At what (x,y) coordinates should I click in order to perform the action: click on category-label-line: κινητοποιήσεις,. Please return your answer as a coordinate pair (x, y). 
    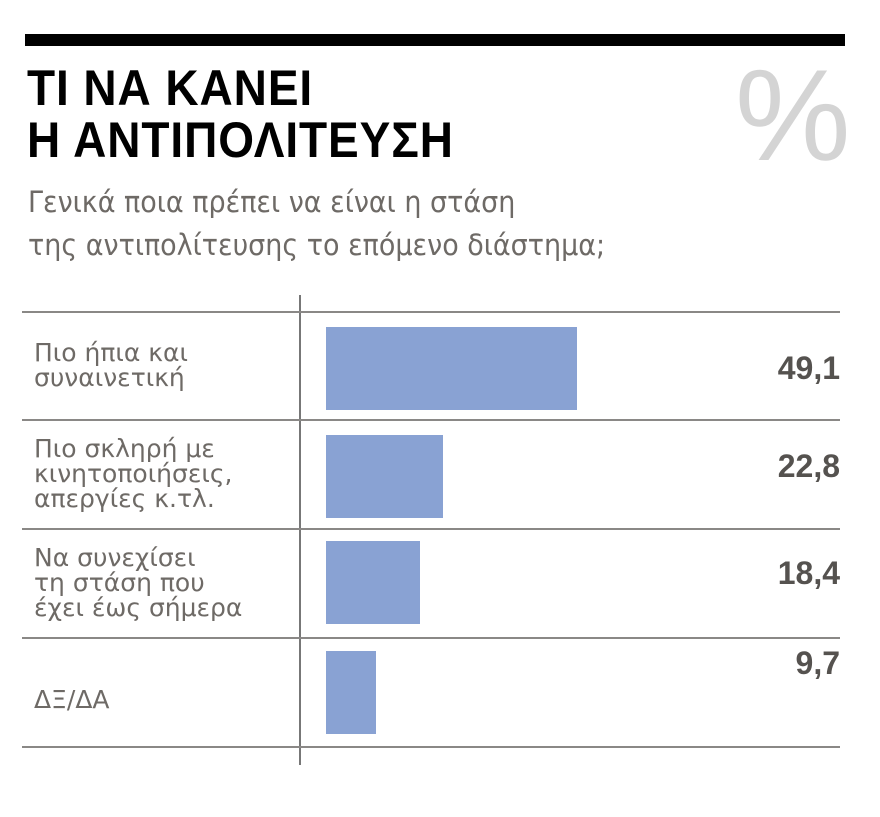
    Looking at the image, I should click on (133, 473).